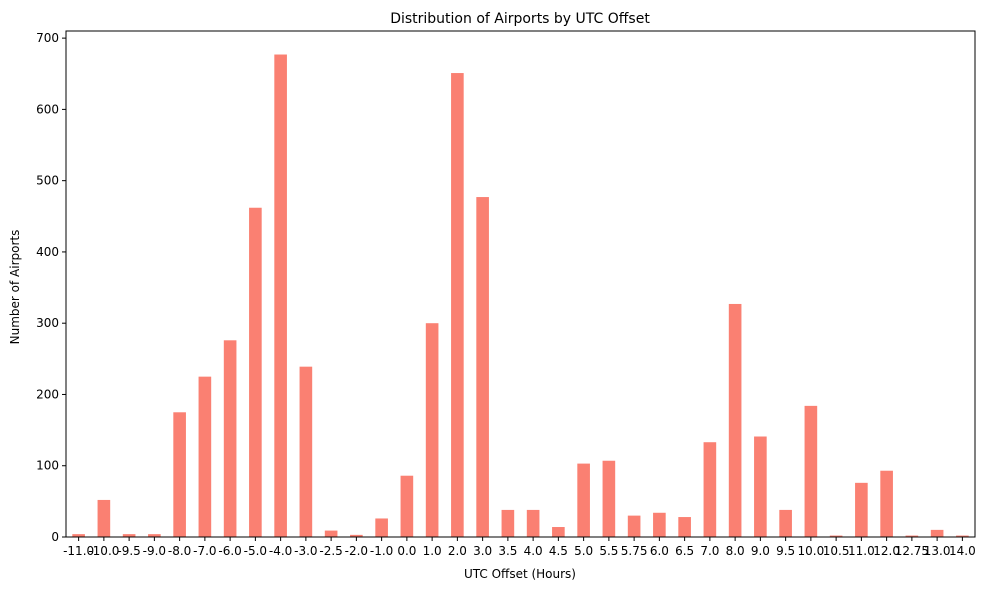 This screenshot has height=590, width=988. Describe the element at coordinates (280, 551) in the screenshot. I see `x-tick-label: -4.0` at that location.